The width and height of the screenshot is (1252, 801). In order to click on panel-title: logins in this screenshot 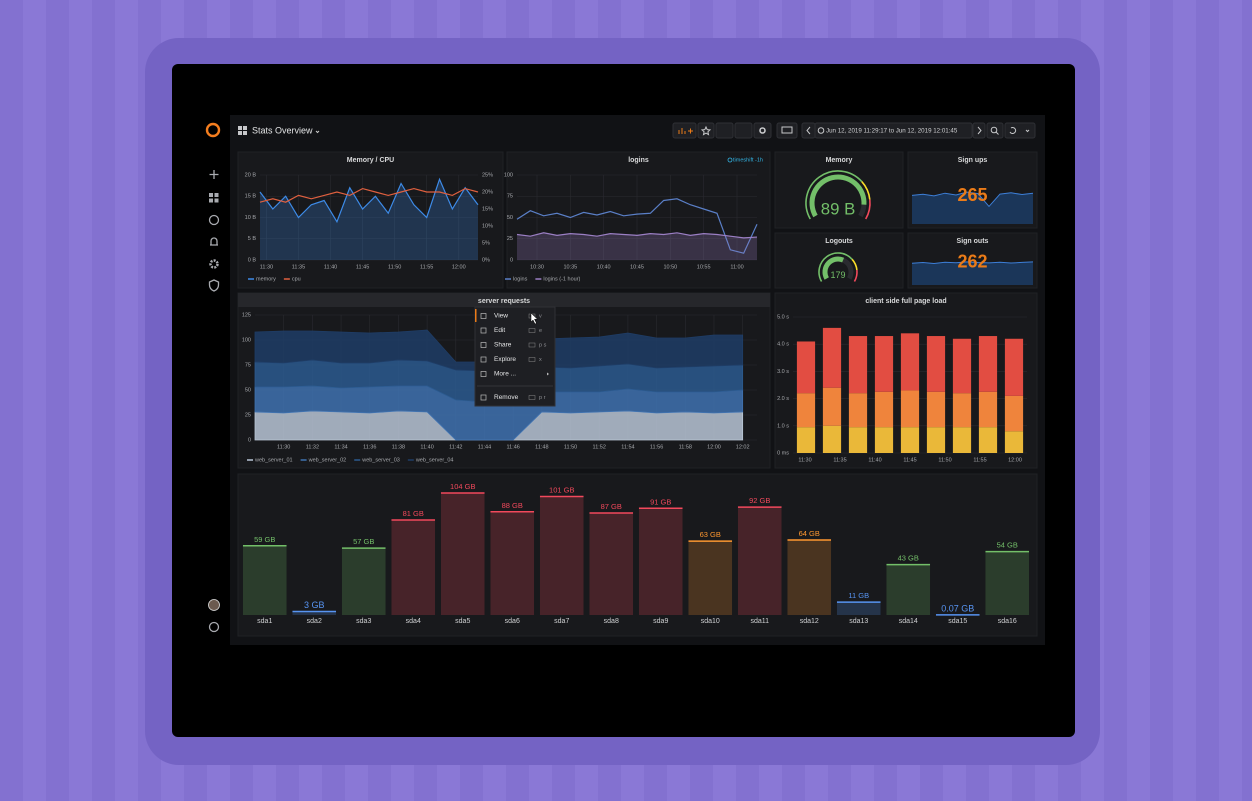, I will do `click(638, 160)`.